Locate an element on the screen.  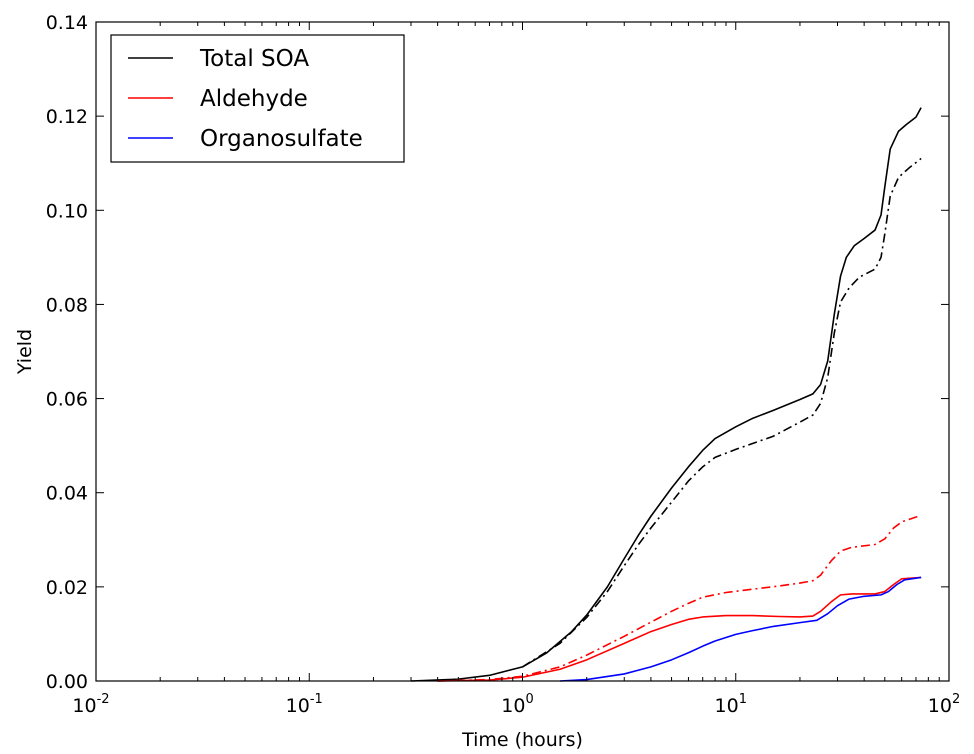
x-tick-label: 10⁻¹ is located at coordinates (304, 704).